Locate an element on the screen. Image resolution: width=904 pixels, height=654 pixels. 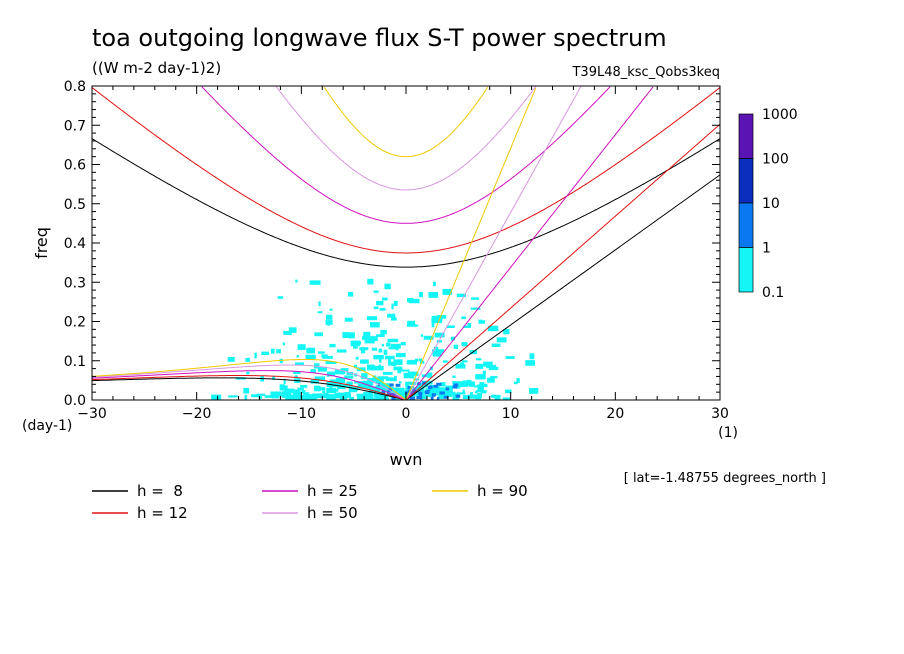
y-tick-label: 0.1 is located at coordinates (75, 362).